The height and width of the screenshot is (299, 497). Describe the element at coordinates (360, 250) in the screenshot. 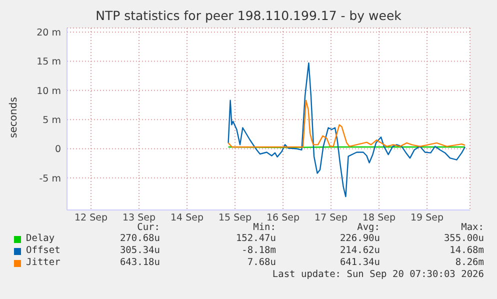

I see `text: 214.62u` at that location.